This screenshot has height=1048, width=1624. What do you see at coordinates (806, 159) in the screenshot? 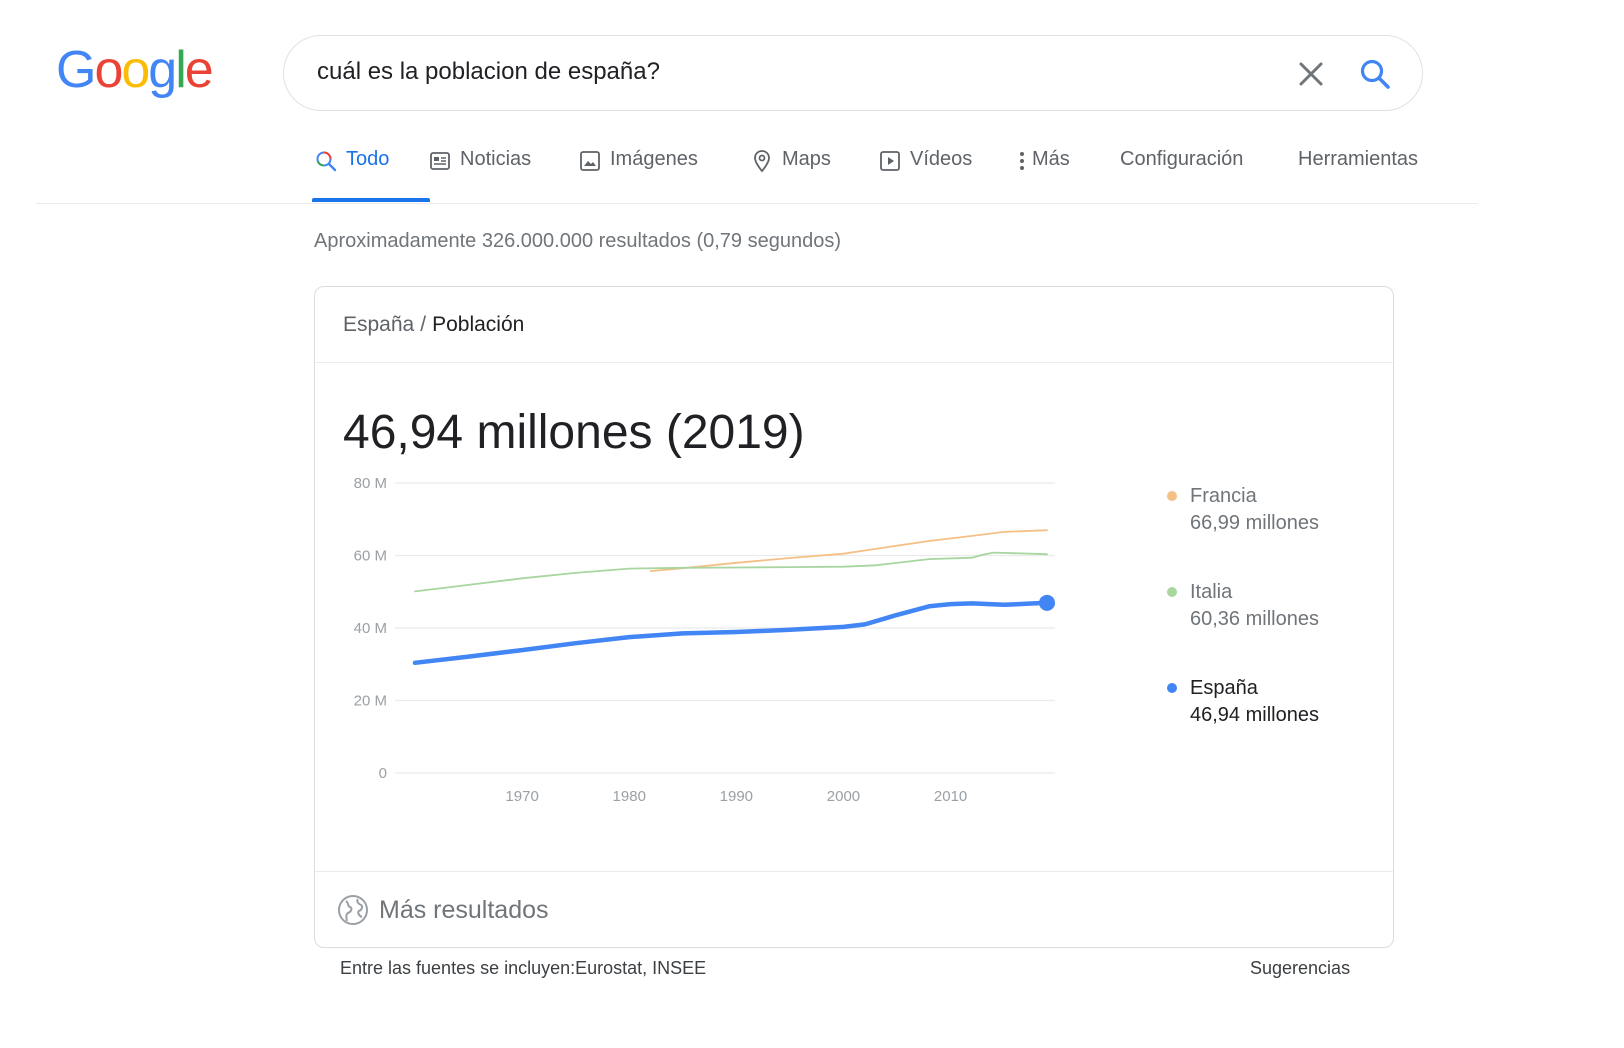
I see `tab-label: Maps` at bounding box center [806, 159].